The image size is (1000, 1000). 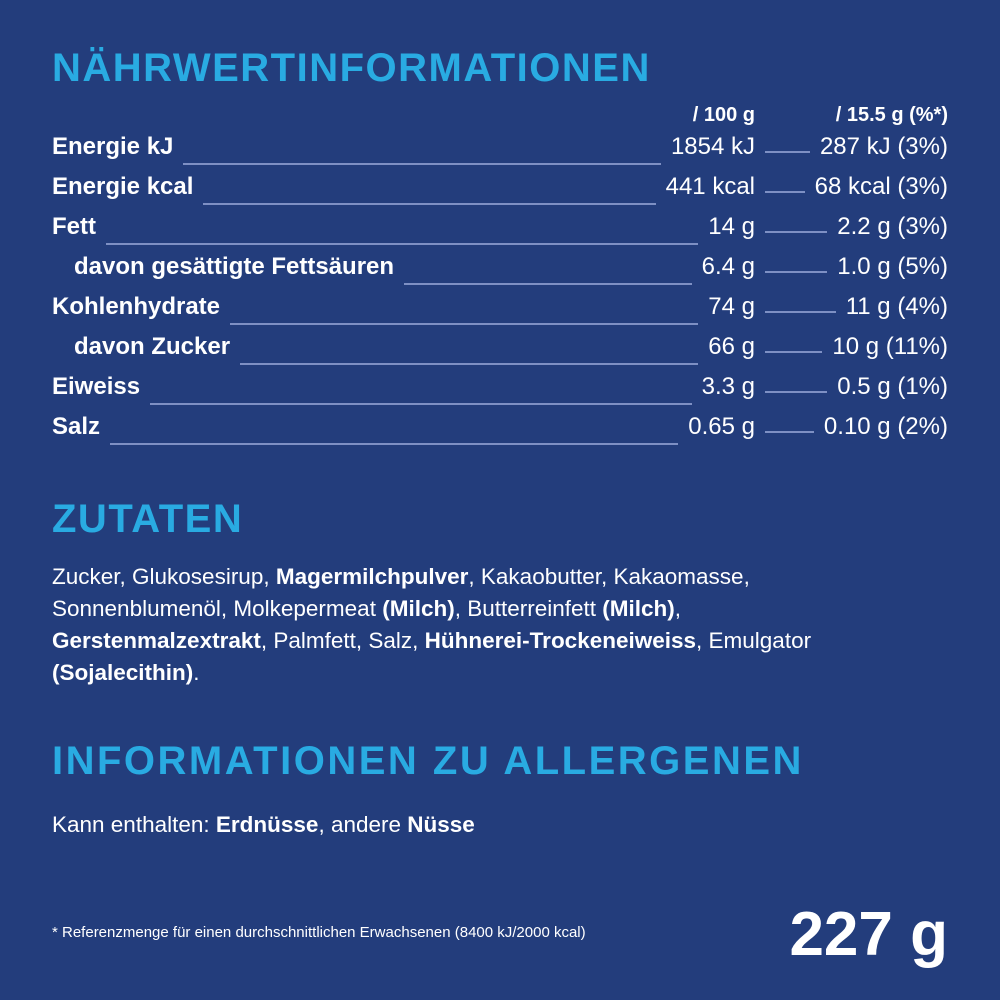 I want to click on nutrient-label: davon Zucker, so click(x=152, y=346).